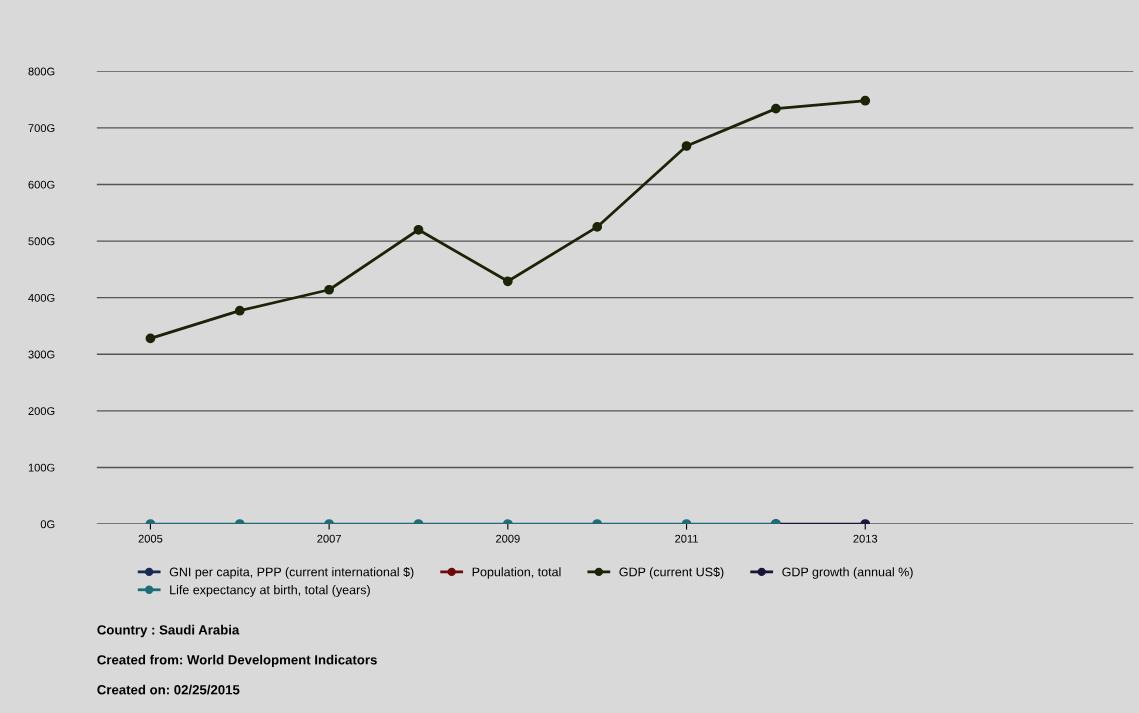 Image resolution: width=1139 pixels, height=713 pixels. What do you see at coordinates (41, 184) in the screenshot?
I see `y-tick-label: 600G` at bounding box center [41, 184].